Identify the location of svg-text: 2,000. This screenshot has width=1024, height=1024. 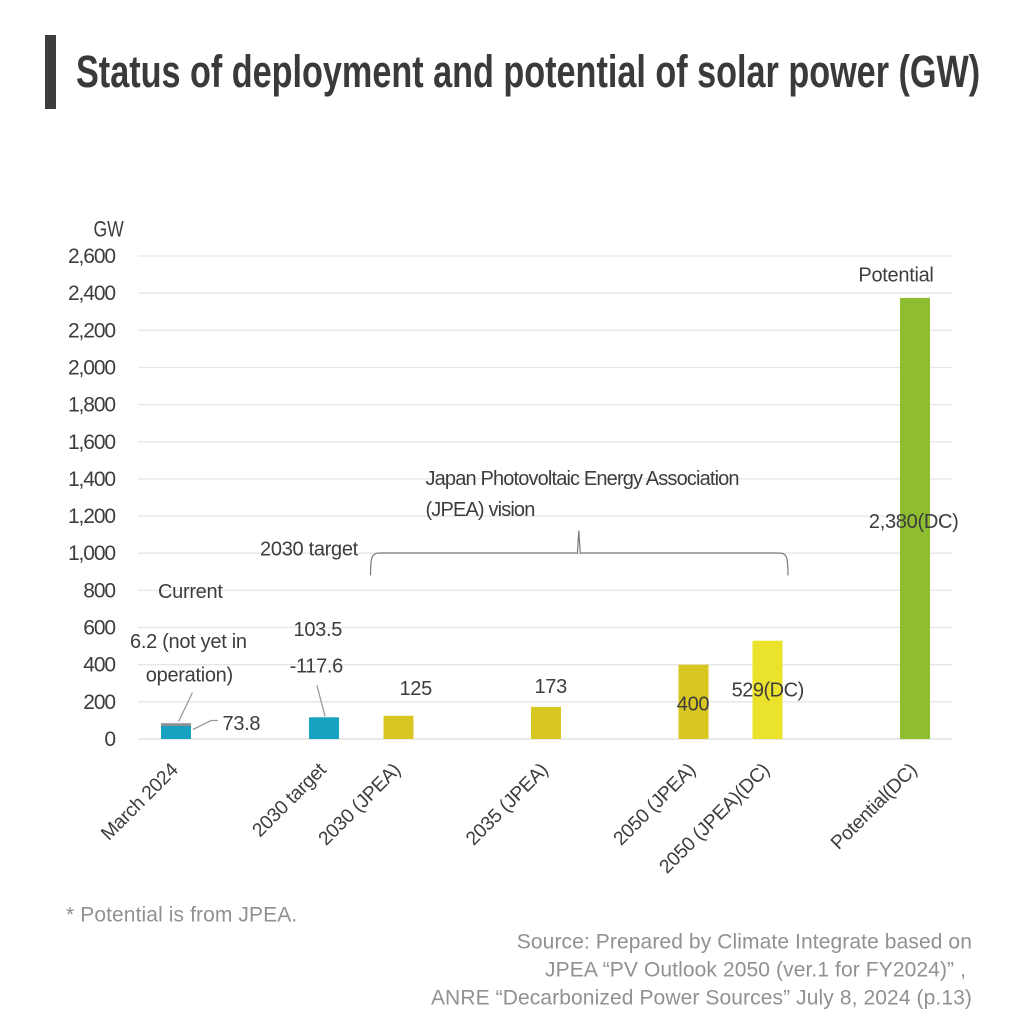
(91, 368).